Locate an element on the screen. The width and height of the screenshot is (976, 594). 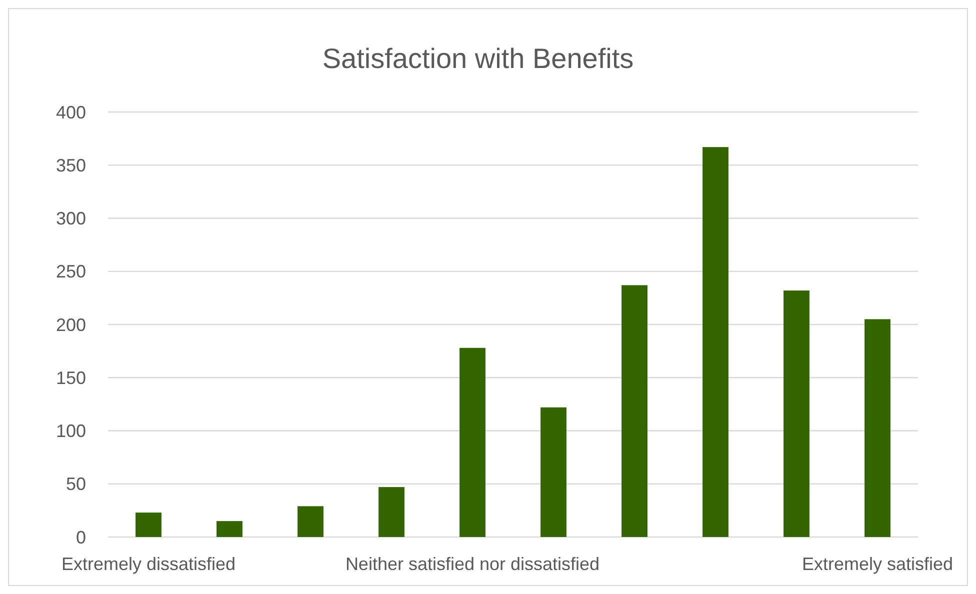
x-tick-label: Extremely satisfied is located at coordinates (878, 564).